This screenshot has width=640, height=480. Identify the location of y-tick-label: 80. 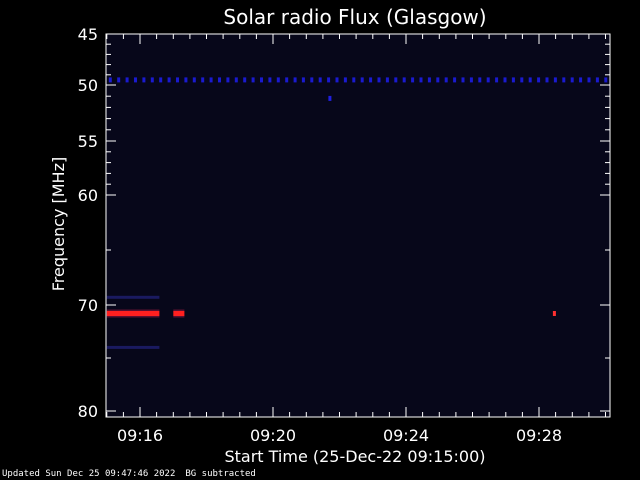
(88, 411).